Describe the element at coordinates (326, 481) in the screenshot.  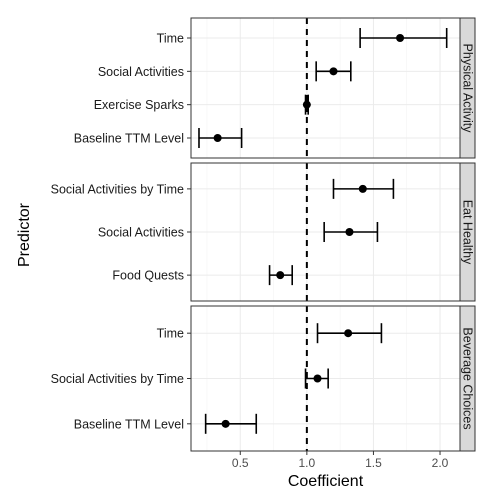
I see `x-axis-title: Coefficient` at that location.